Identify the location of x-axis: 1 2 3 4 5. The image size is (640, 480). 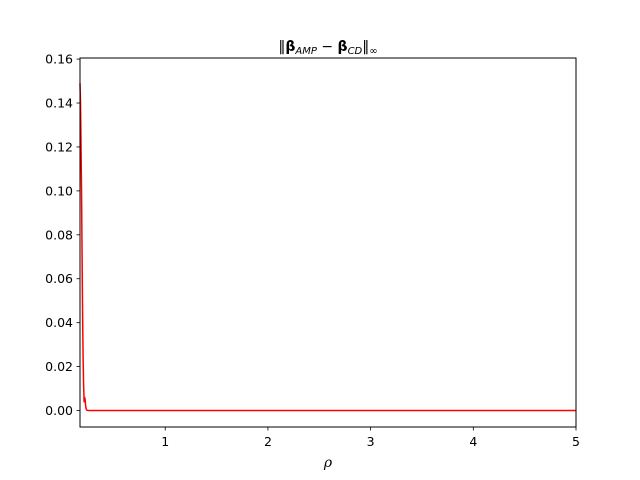
(370, 438).